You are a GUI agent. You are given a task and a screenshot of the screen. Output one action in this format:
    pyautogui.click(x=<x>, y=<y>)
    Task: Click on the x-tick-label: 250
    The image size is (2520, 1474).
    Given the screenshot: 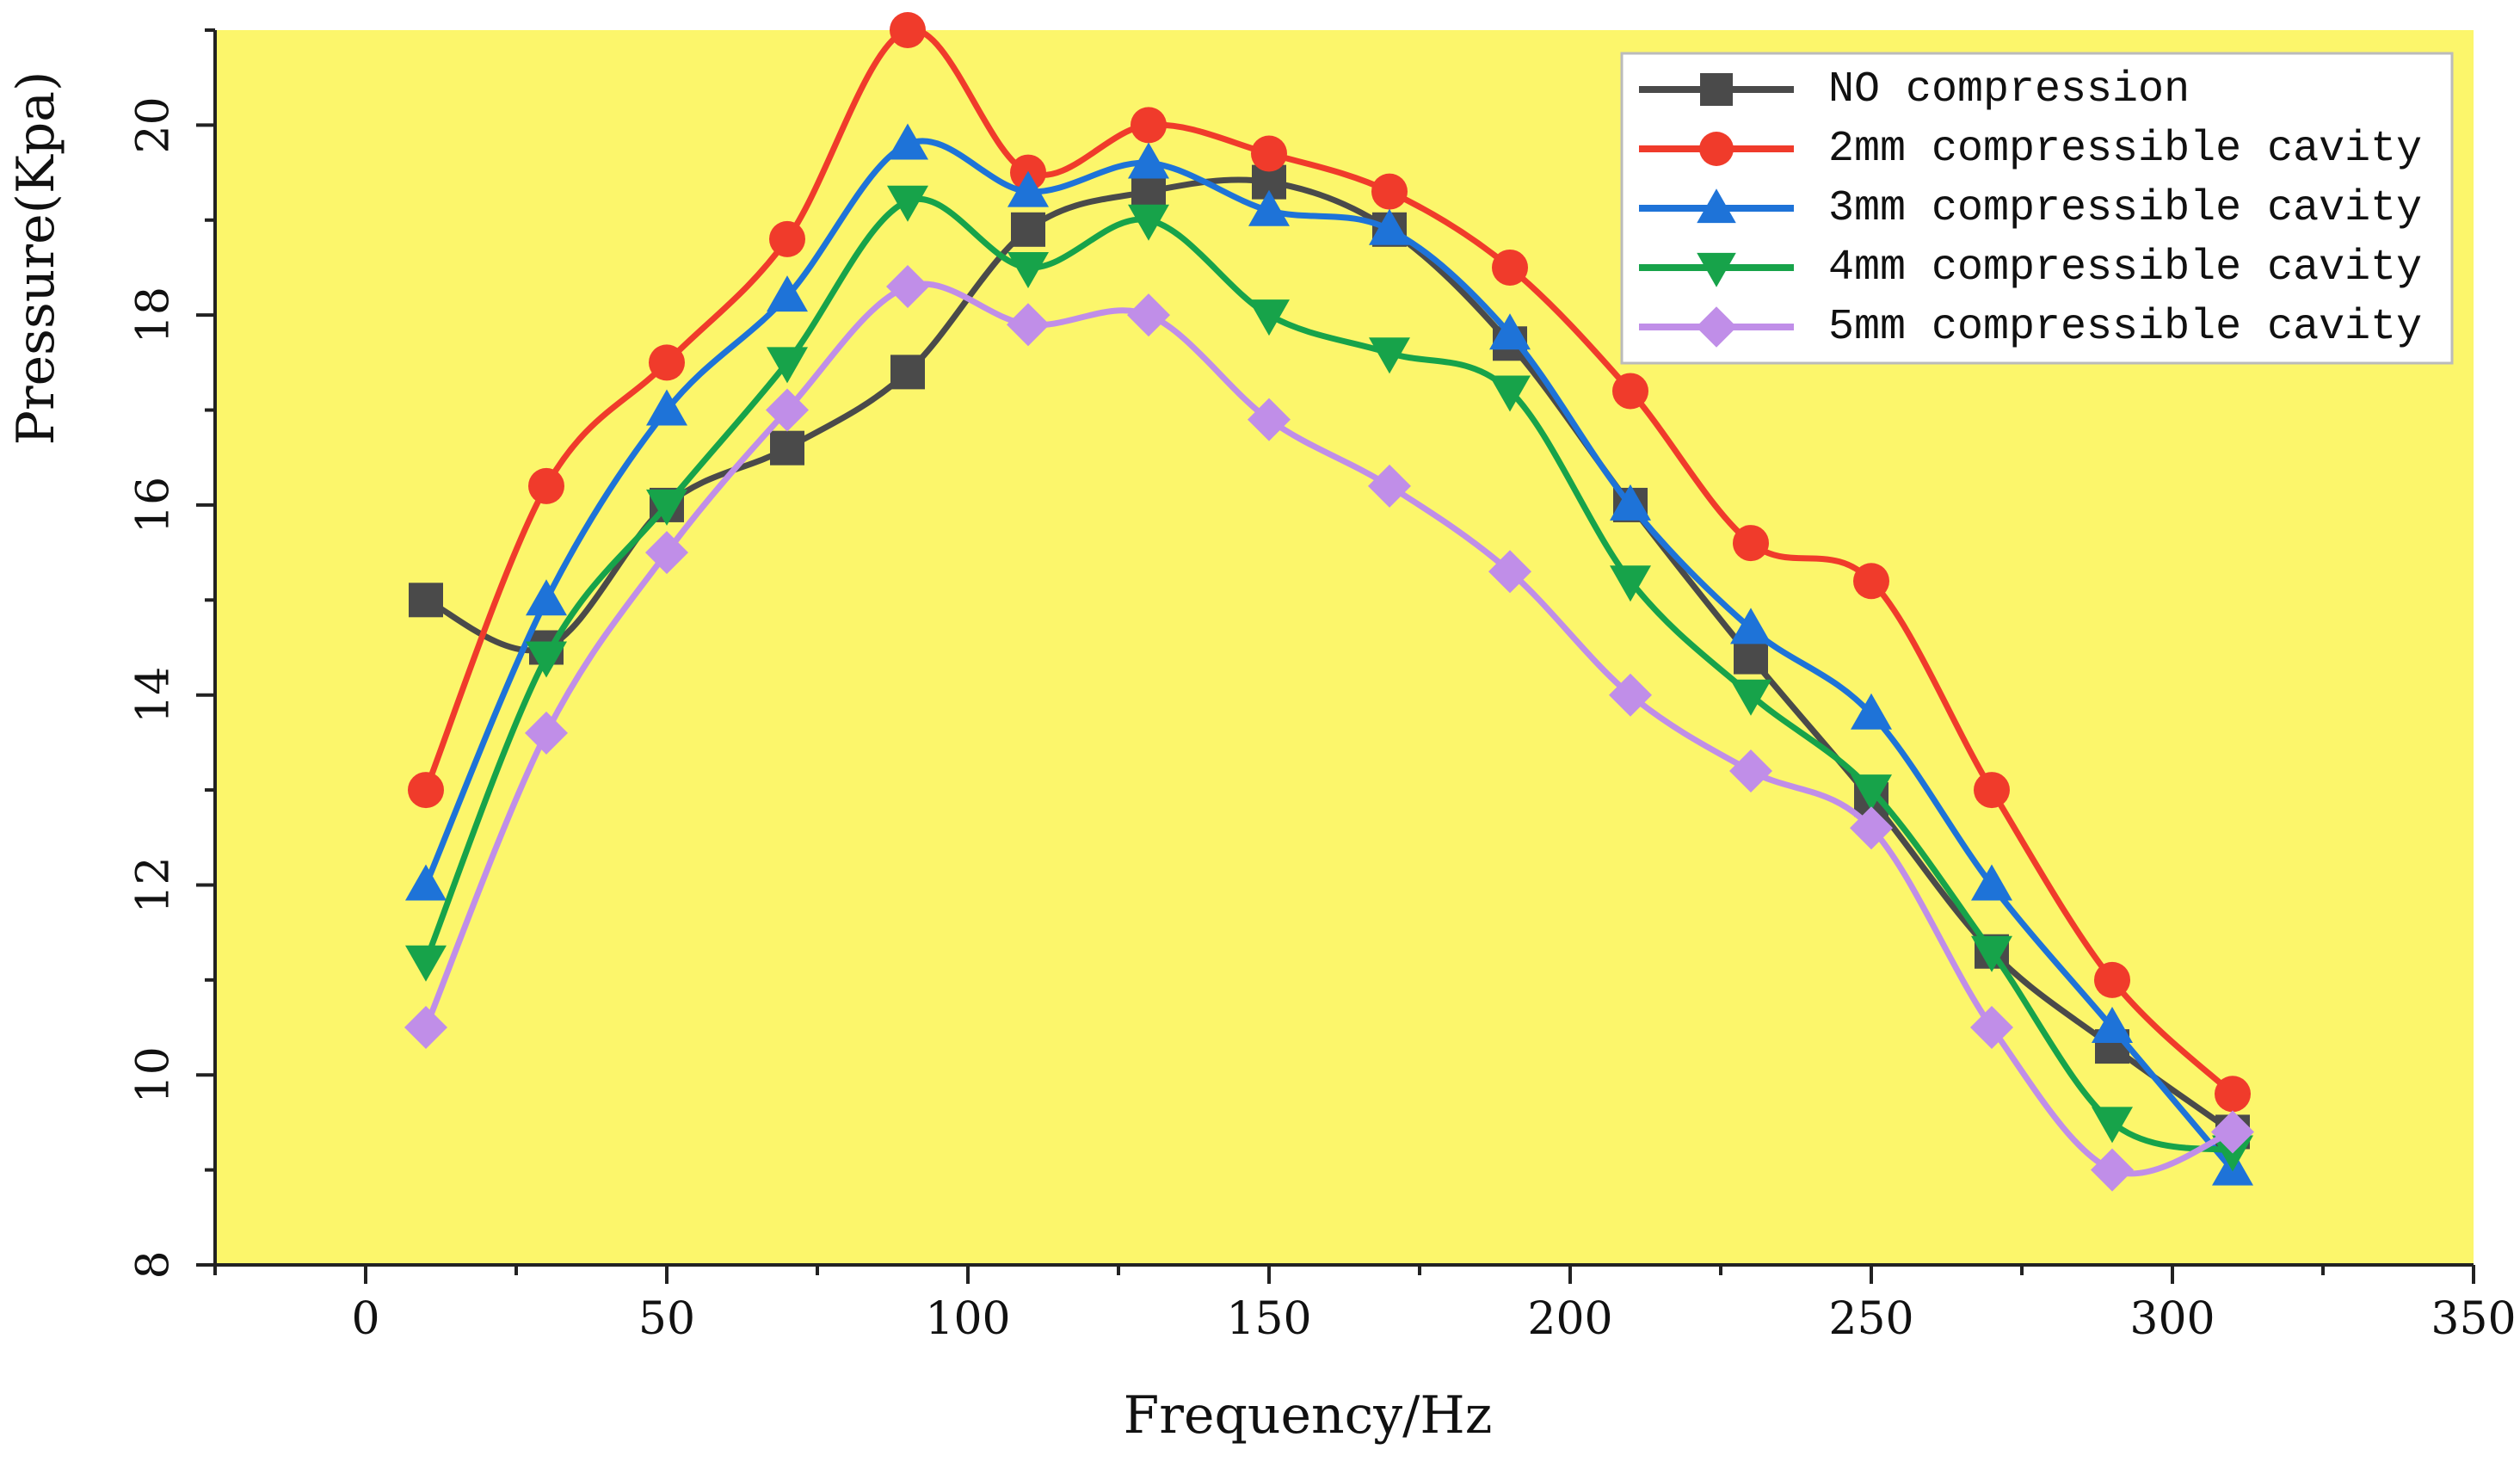 What is the action you would take?
    pyautogui.click(x=1870, y=1319)
    